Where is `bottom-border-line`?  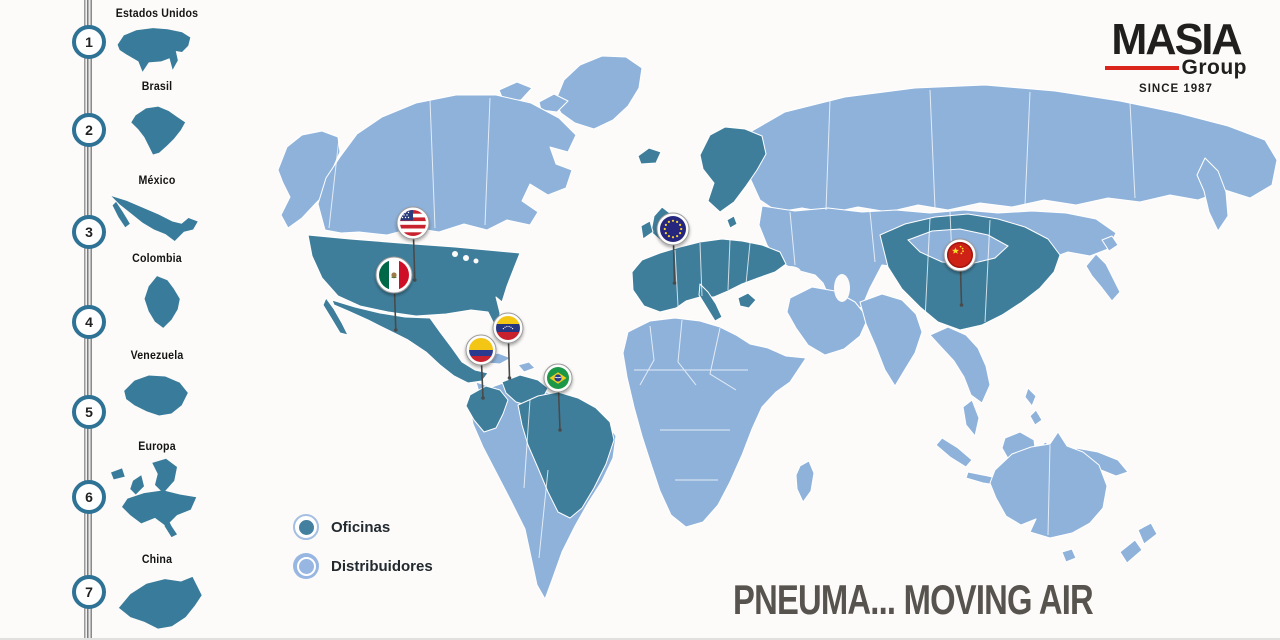 bottom-border-line is located at coordinates (640, 639).